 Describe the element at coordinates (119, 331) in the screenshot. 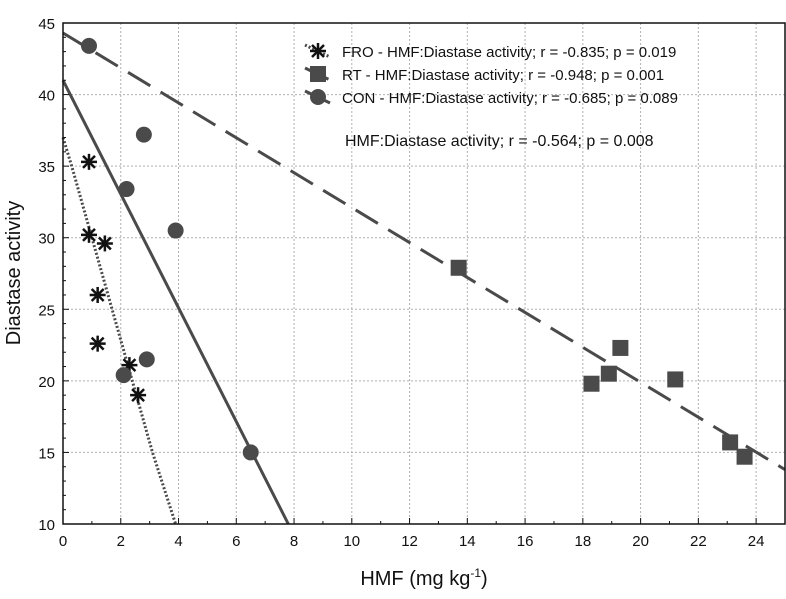

I see `fit-line-asterisk` at that location.